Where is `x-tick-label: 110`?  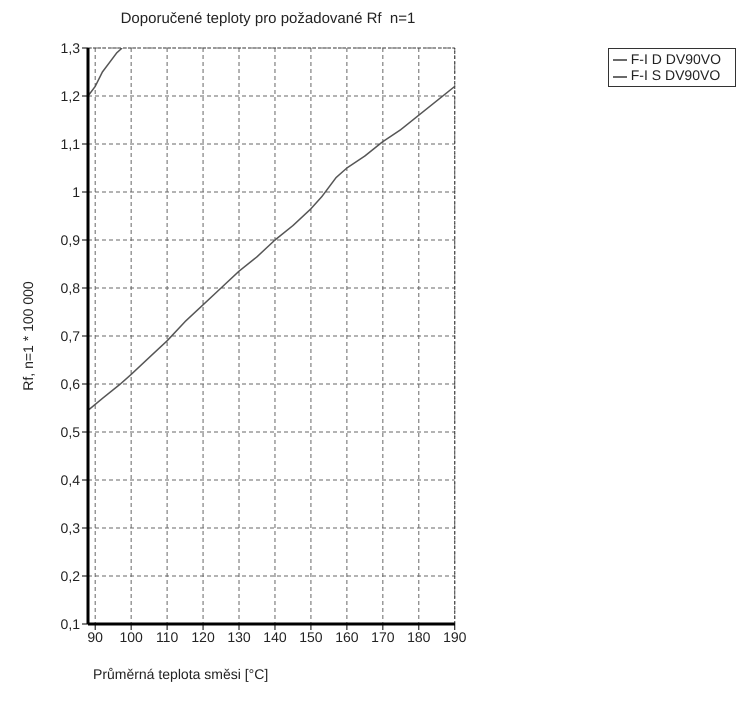 x-tick-label: 110 is located at coordinates (167, 636).